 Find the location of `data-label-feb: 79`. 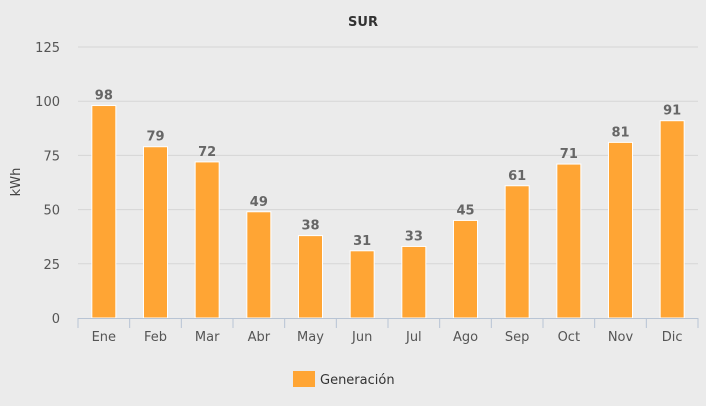

data-label-feb: 79 is located at coordinates (155, 137).